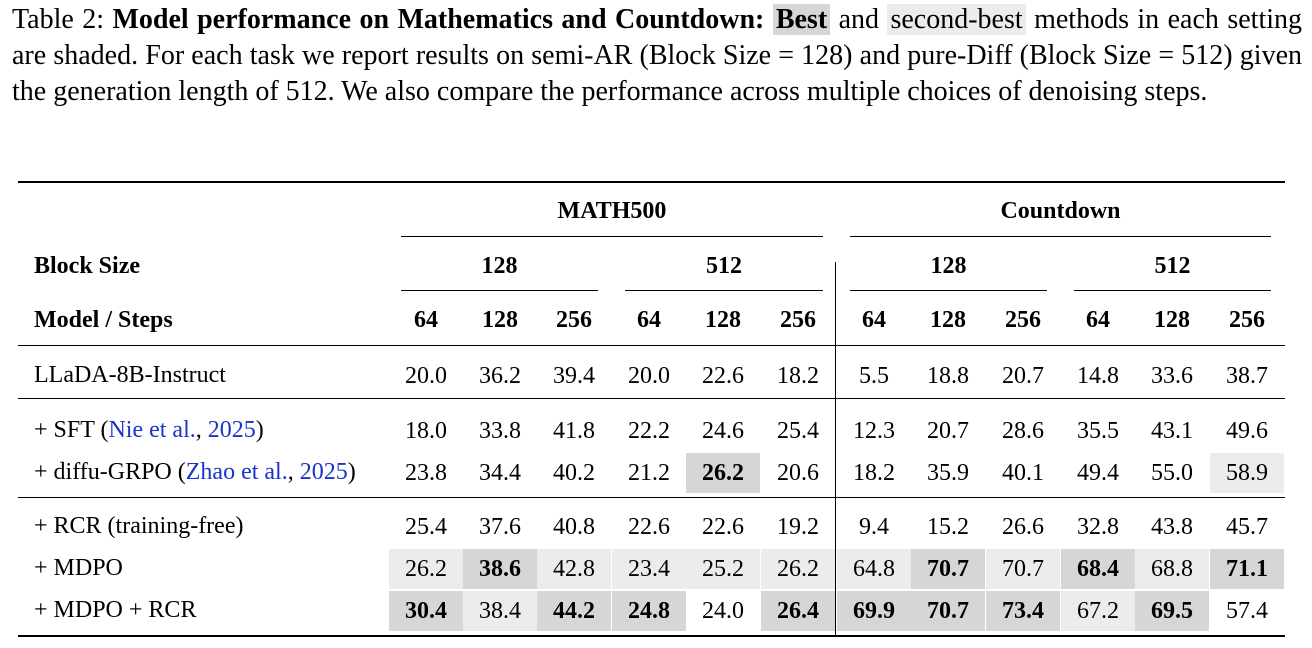 The height and width of the screenshot is (648, 1312). I want to click on table-cell: 24.8, so click(649, 611).